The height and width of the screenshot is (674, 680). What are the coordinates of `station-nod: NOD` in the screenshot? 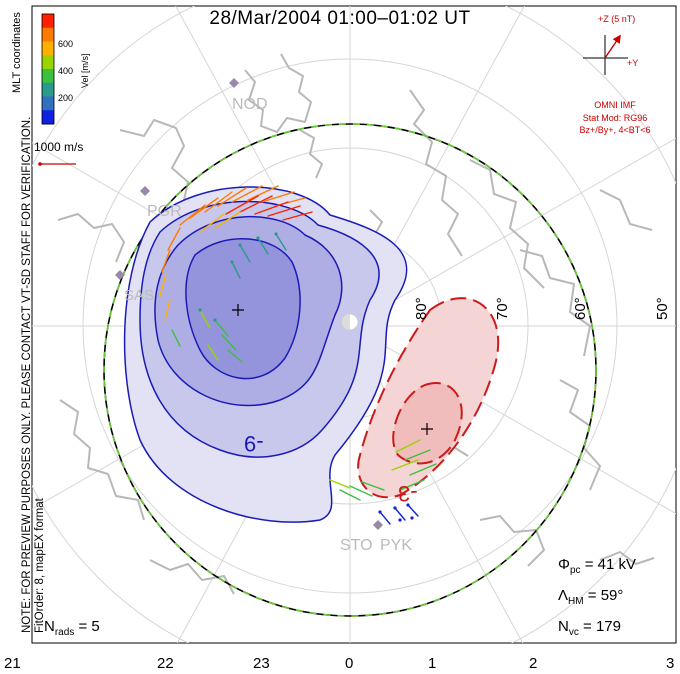 It's located at (250, 104).